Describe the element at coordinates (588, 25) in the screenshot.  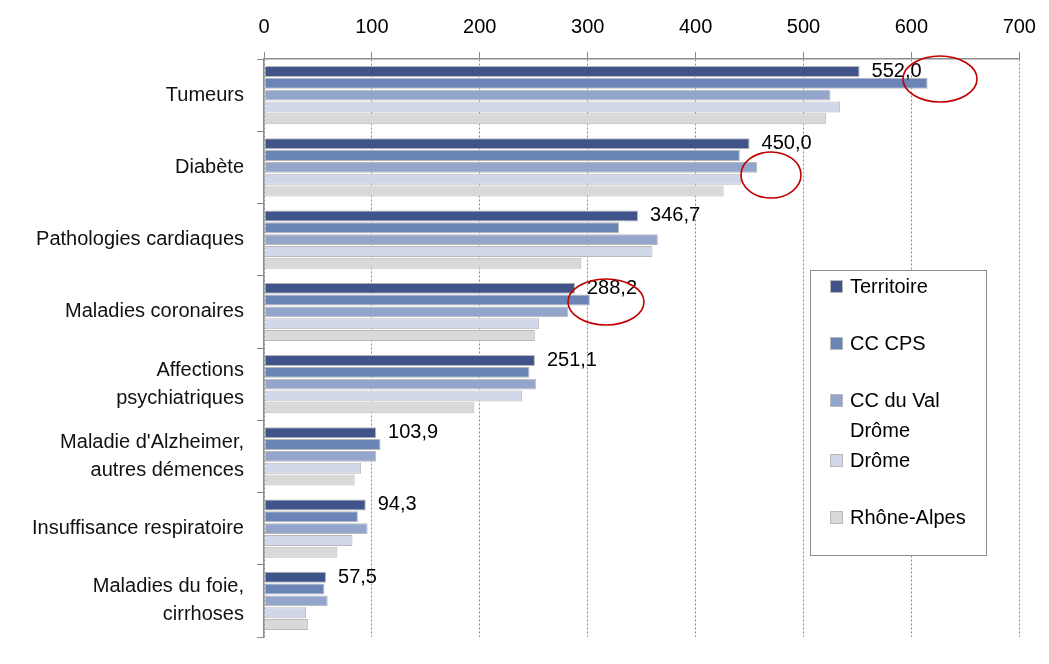
I see `x-tick-label: 300` at that location.